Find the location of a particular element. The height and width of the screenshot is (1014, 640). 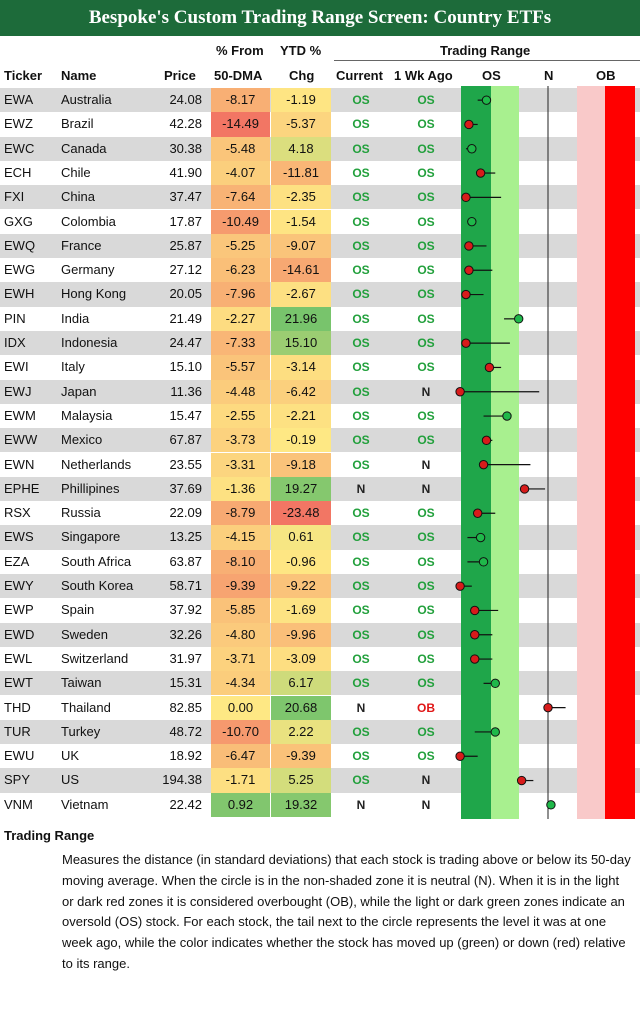

pct-from-50dma-cell: -5.48 is located at coordinates (240, 148).